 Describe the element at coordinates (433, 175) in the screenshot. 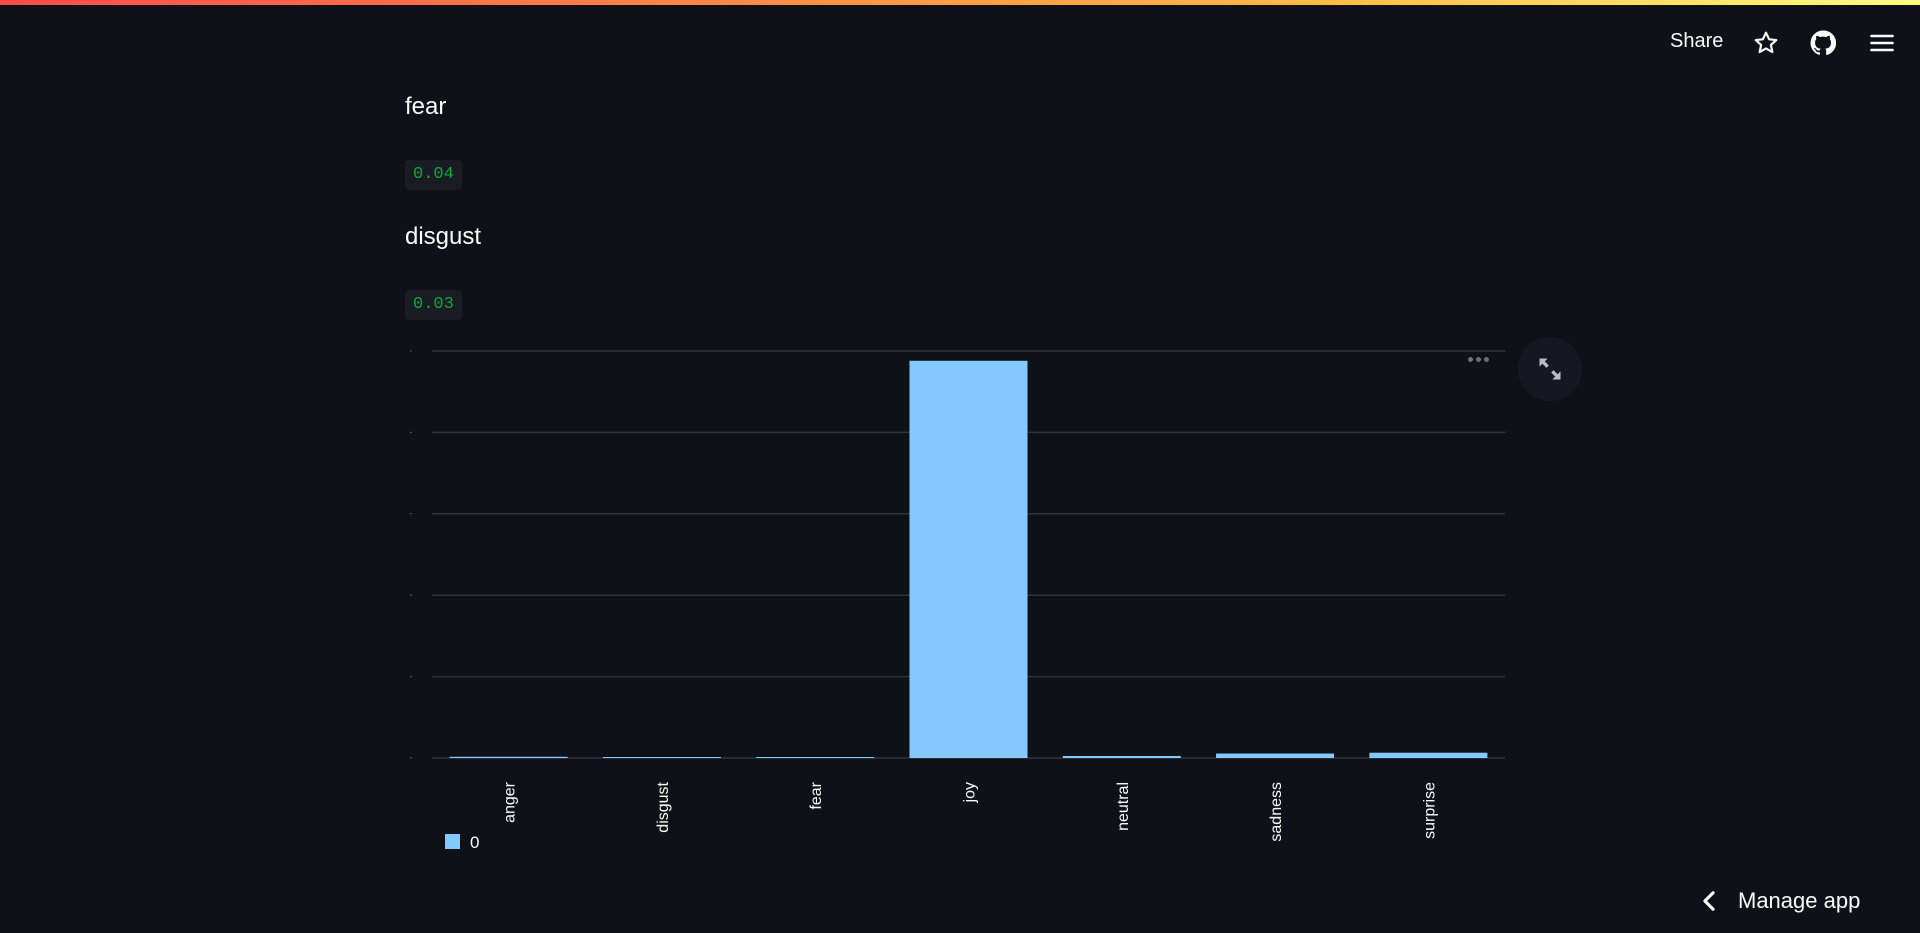

I see `metric-value-fear: 0.04` at that location.